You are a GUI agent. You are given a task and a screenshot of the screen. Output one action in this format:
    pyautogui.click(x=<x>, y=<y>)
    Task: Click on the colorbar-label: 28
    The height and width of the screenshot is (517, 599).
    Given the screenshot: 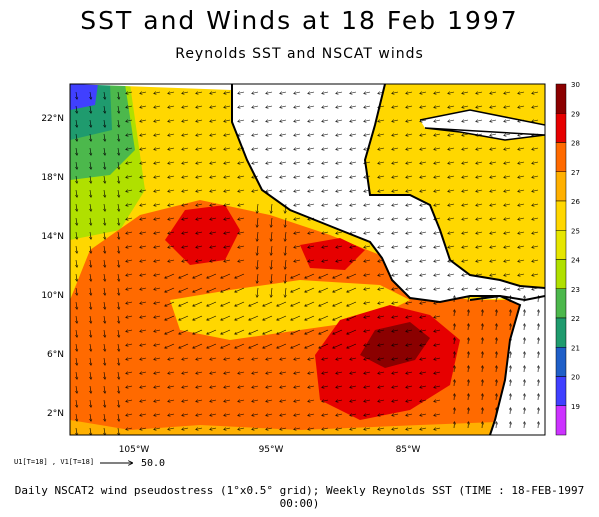 What is the action you would take?
    pyautogui.click(x=575, y=144)
    